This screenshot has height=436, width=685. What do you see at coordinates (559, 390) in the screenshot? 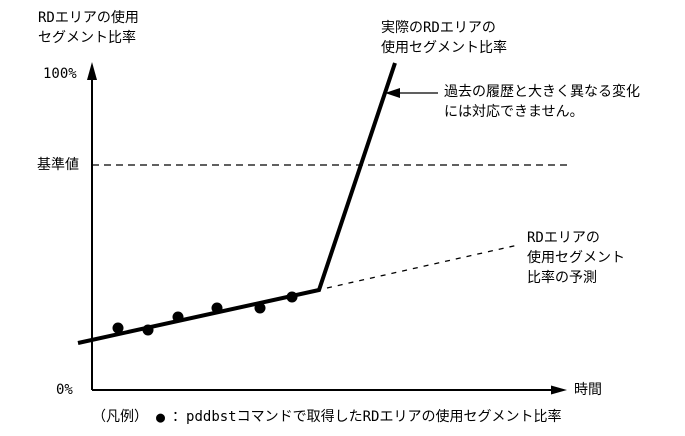
I see `x-axis-arrowhead` at bounding box center [559, 390].